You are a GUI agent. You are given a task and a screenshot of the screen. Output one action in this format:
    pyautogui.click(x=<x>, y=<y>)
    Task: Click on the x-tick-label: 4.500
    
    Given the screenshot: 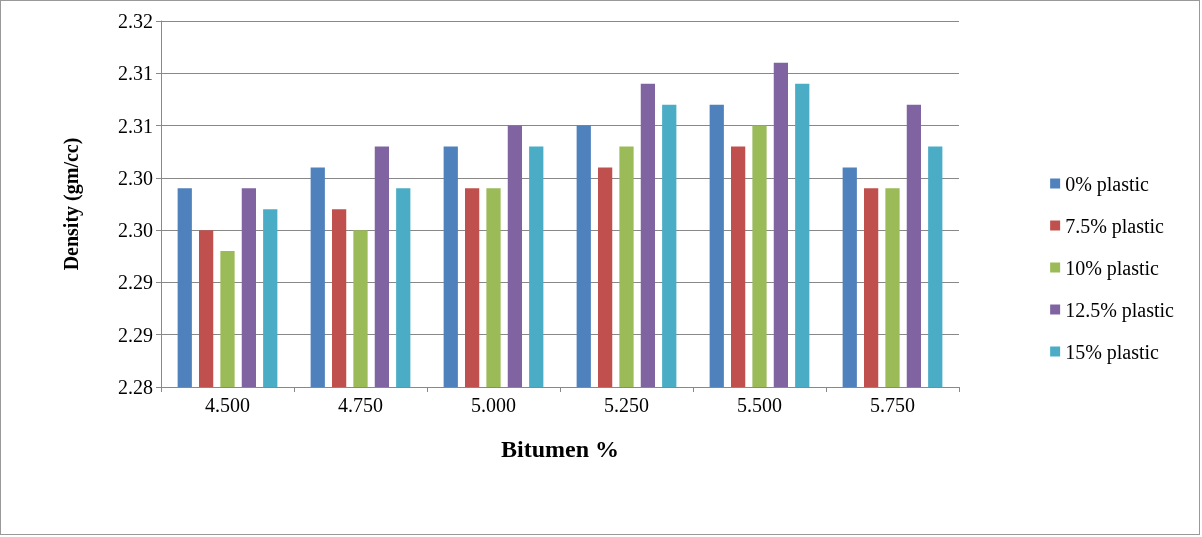 What is the action you would take?
    pyautogui.click(x=227, y=405)
    